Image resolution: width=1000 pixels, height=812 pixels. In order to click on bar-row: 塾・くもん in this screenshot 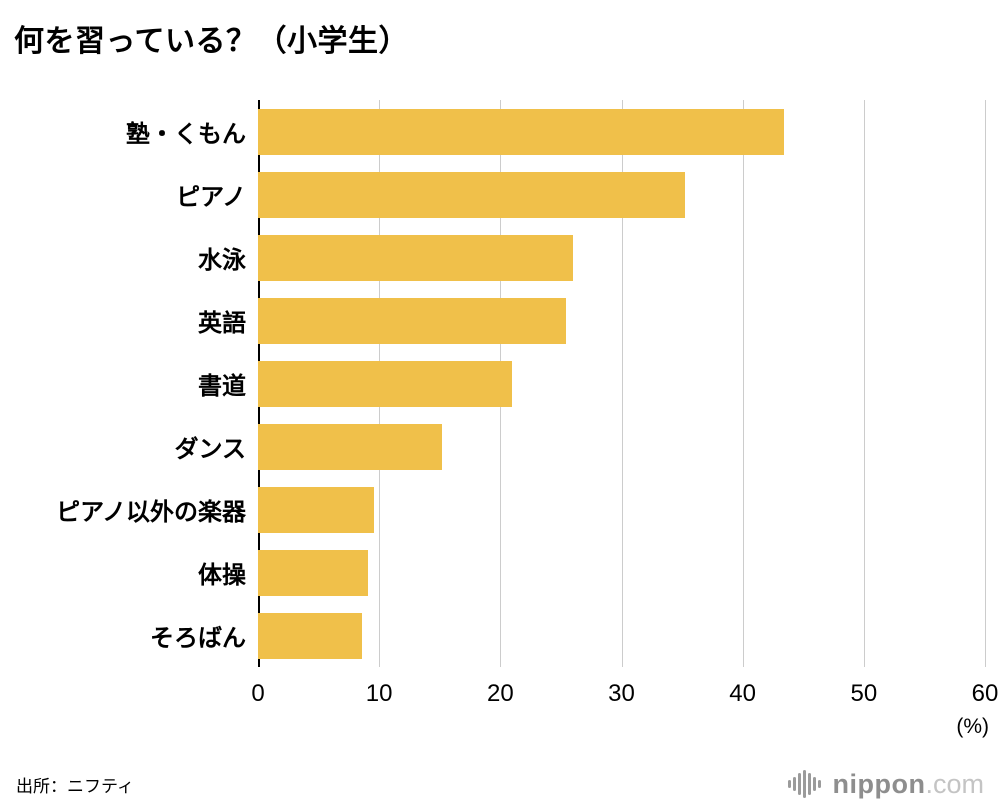, I will do `click(555, 131)`.